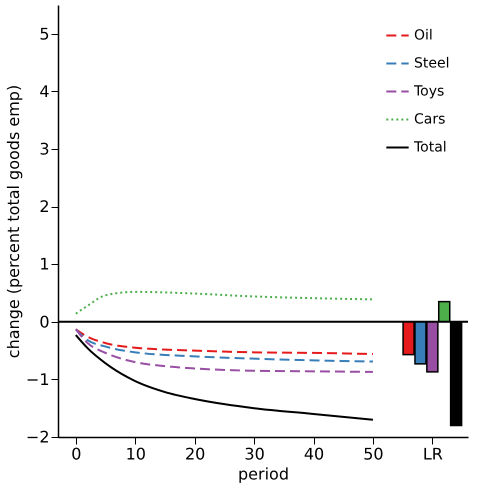 The image size is (503, 503). What do you see at coordinates (430, 120) in the screenshot?
I see `legend-label: Cars` at bounding box center [430, 120].